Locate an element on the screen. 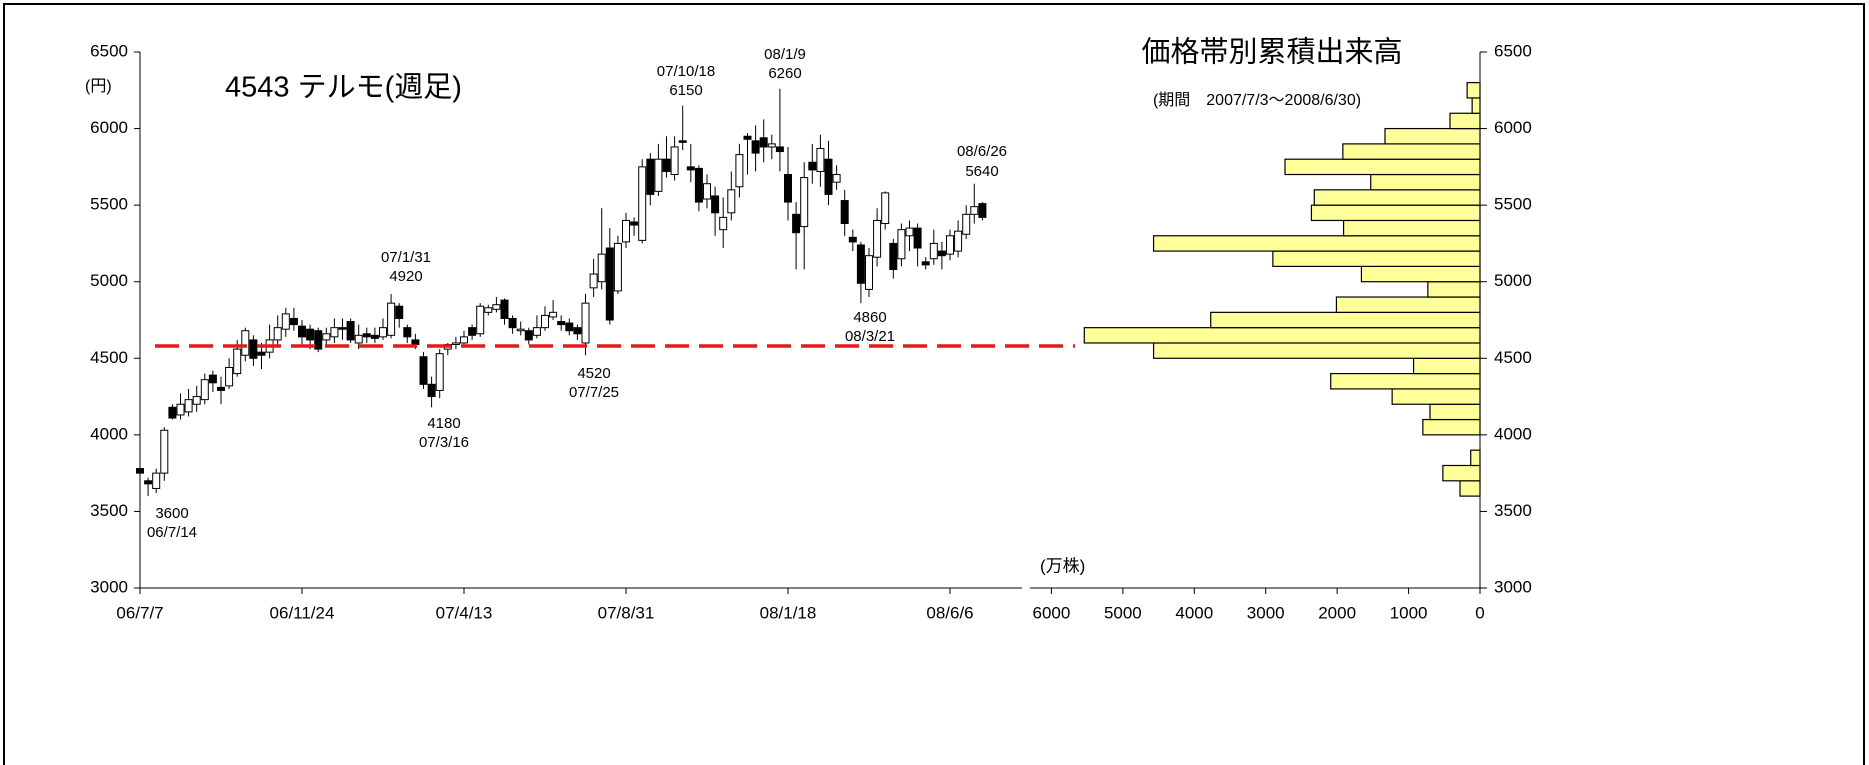 This screenshot has width=1869, height=765. annotation-value: 3600 is located at coordinates (171, 513).